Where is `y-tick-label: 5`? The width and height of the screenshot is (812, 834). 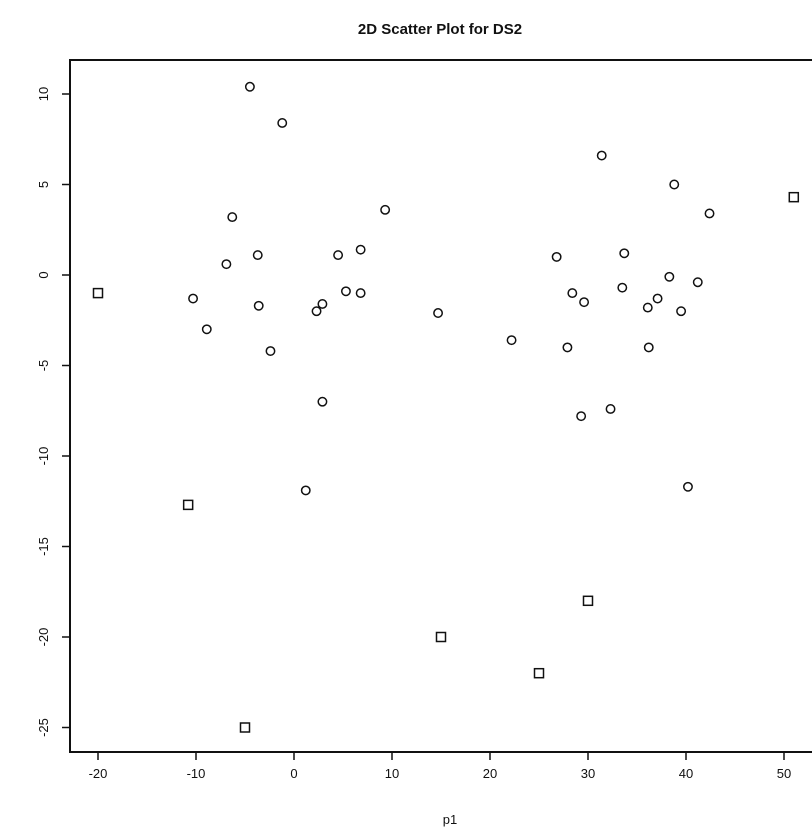 y-tick-label: 5 is located at coordinates (43, 184).